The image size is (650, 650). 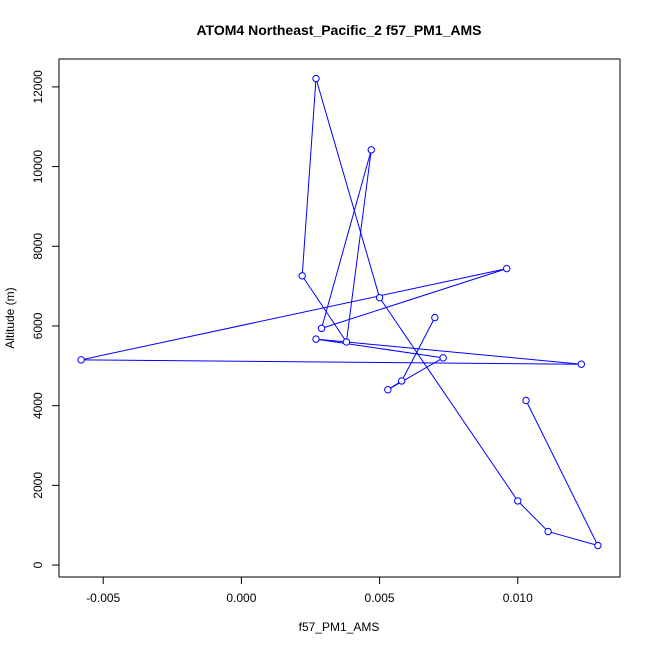 I want to click on y-tick-label: 12000, so click(x=38, y=87).